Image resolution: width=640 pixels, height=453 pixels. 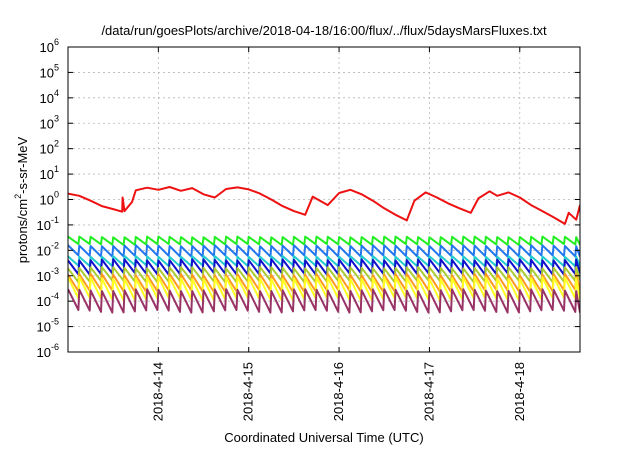 What do you see at coordinates (157, 391) in the screenshot?
I see `x-tick-label: 2018-4-14` at bounding box center [157, 391].